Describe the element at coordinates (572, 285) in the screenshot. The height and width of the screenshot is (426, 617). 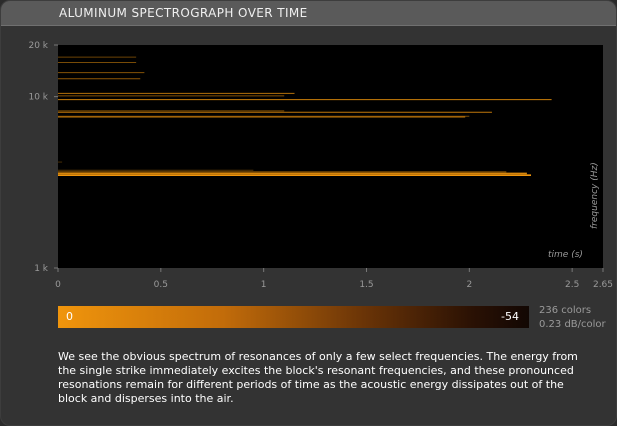
I see `x-tick-label: 2.5` at that location.